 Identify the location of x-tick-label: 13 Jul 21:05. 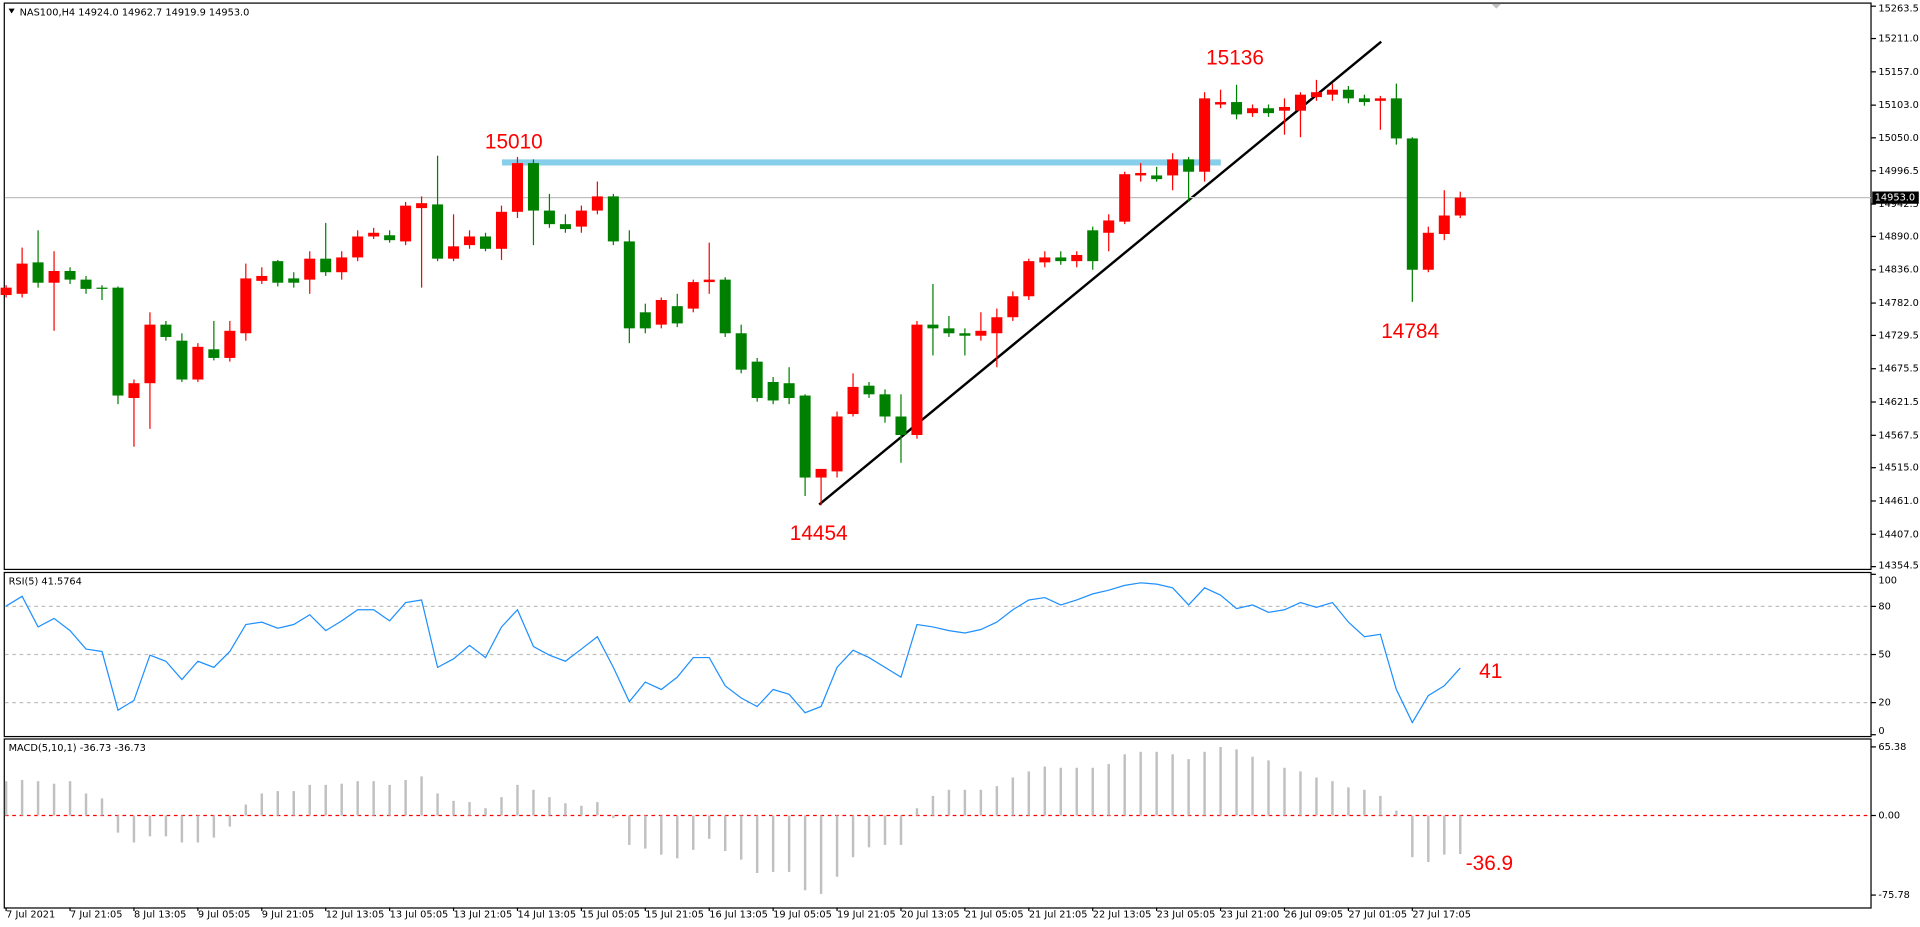
(483, 915).